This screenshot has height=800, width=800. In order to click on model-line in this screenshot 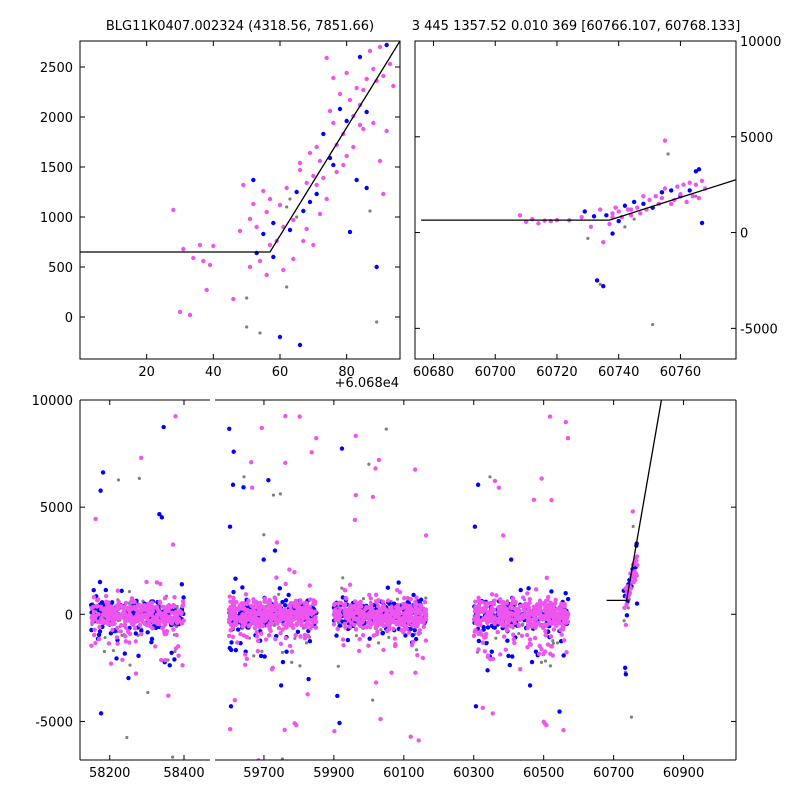, I will do `click(634, 501)`.